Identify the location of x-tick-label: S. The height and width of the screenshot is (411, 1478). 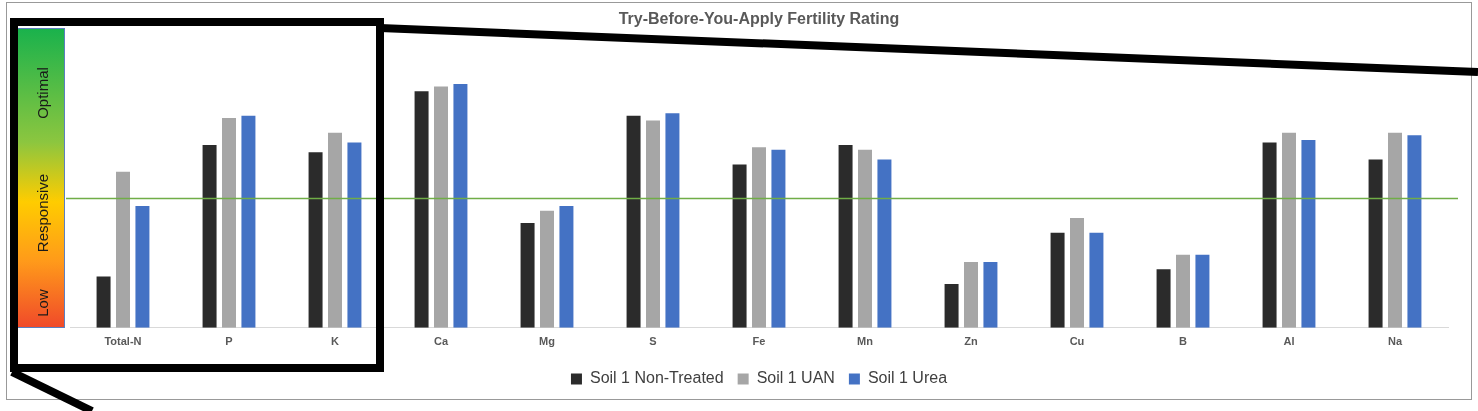
(653, 341).